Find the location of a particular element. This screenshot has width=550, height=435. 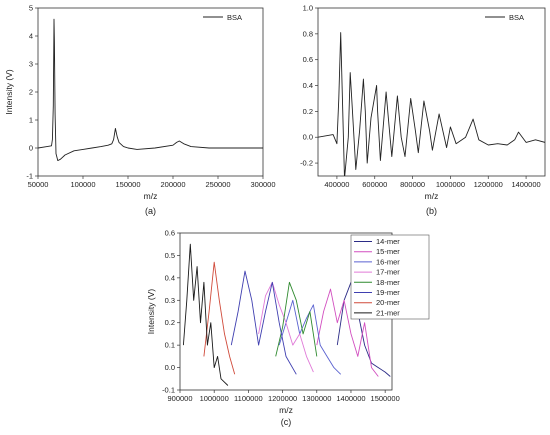

x-tick-label: 100000 is located at coordinates (82, 184).